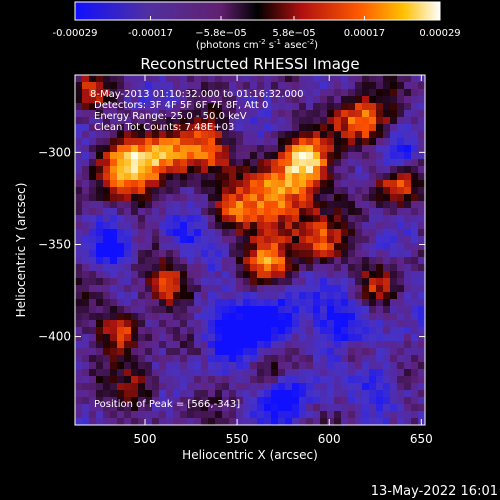 The height and width of the screenshot is (500, 500). What do you see at coordinates (75, 33) in the screenshot?
I see `colorbar-tick-label: -0.00029` at bounding box center [75, 33].